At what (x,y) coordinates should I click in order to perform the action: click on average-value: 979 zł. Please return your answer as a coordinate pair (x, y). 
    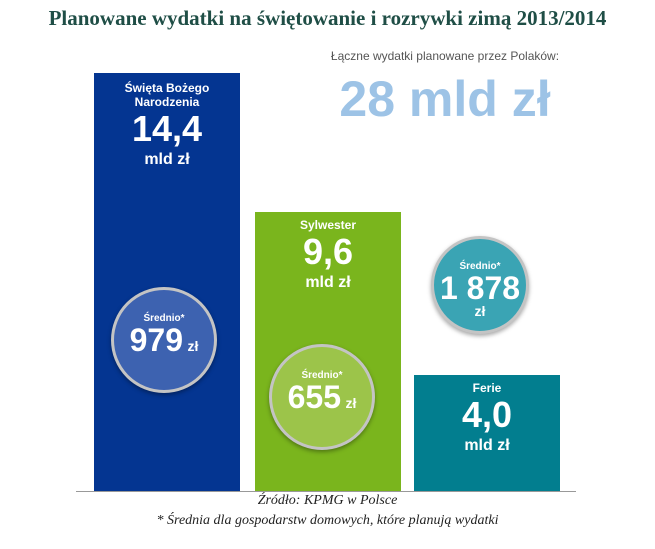
    Looking at the image, I should click on (164, 340).